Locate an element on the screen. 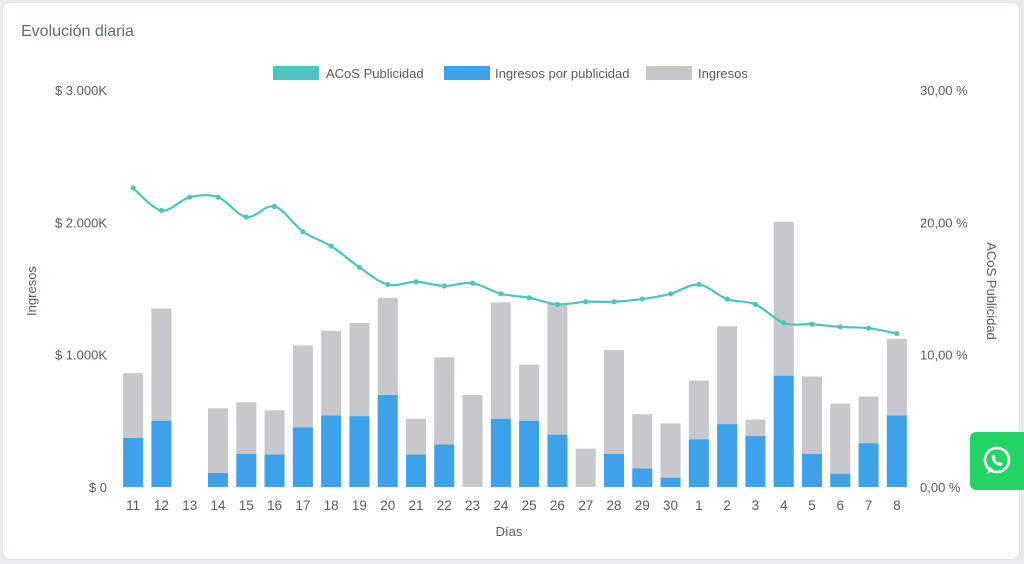  legend-label: Ingresos por publicidad is located at coordinates (562, 73).